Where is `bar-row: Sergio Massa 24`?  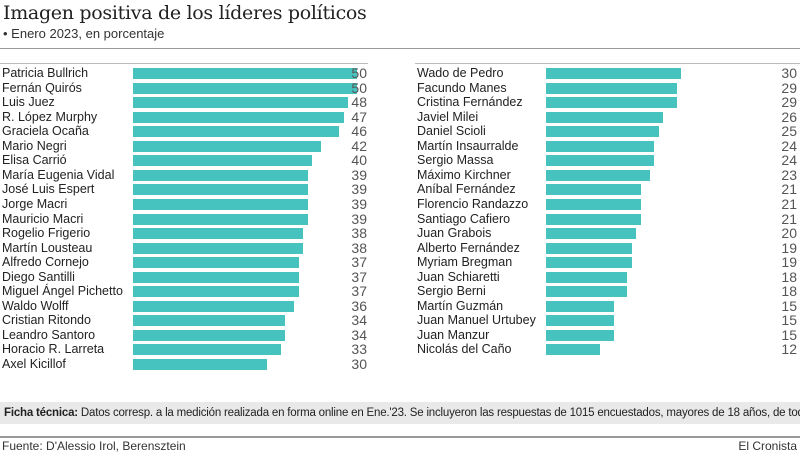 bar-row: Sergio Massa 24 is located at coordinates (607, 160).